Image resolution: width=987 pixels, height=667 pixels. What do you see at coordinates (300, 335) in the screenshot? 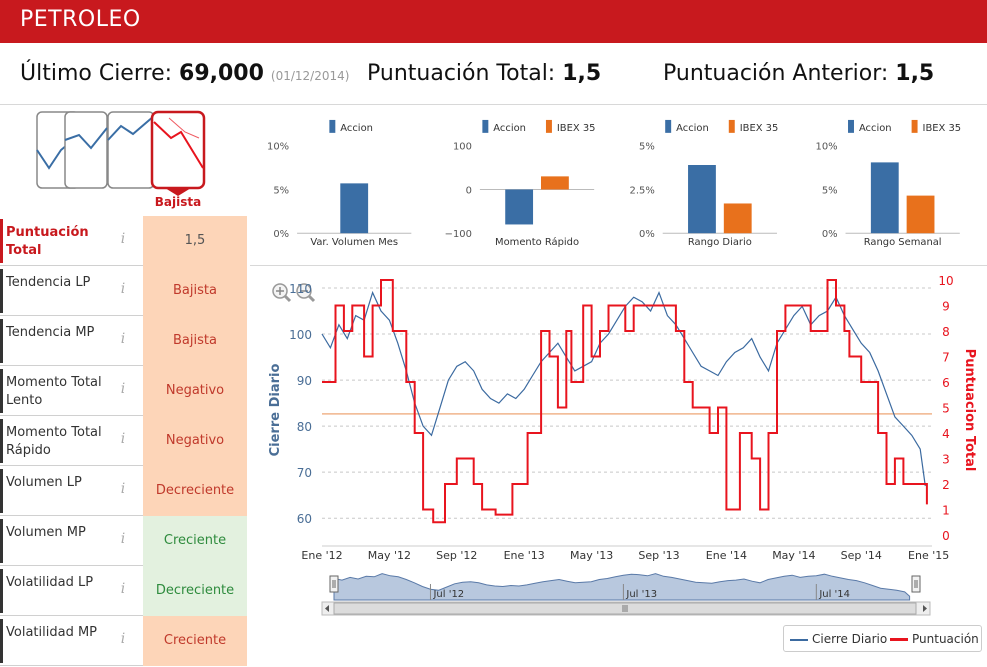
I see `y-tick-label: 100` at bounding box center [300, 335].